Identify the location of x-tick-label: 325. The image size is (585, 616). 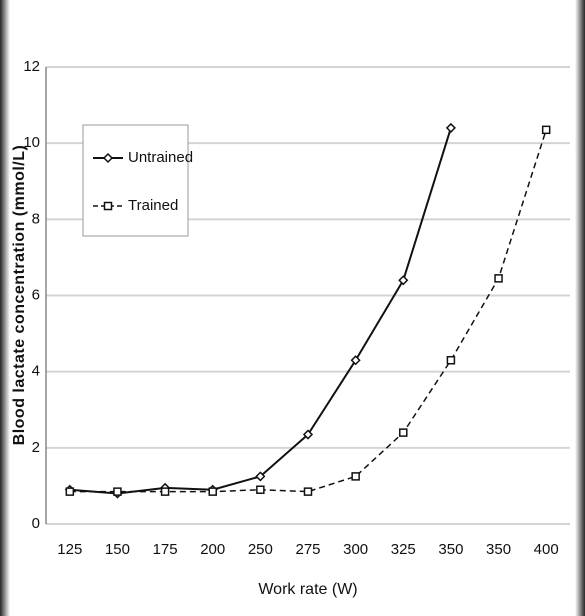
(403, 549).